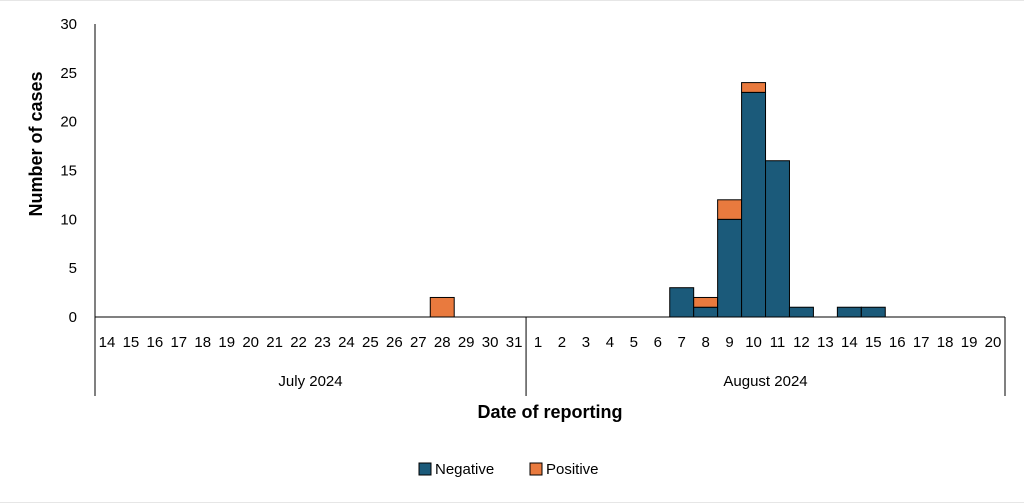 The height and width of the screenshot is (504, 1024). I want to click on x-tick-label: 23, so click(322, 342).